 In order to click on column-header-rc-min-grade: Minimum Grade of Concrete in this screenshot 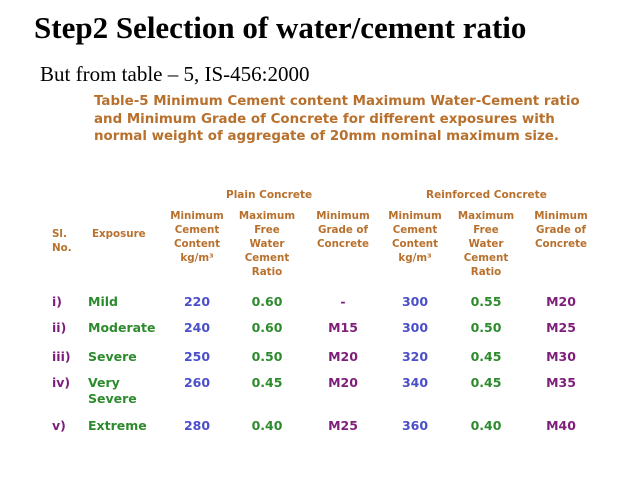, I will do `click(561, 230)`.